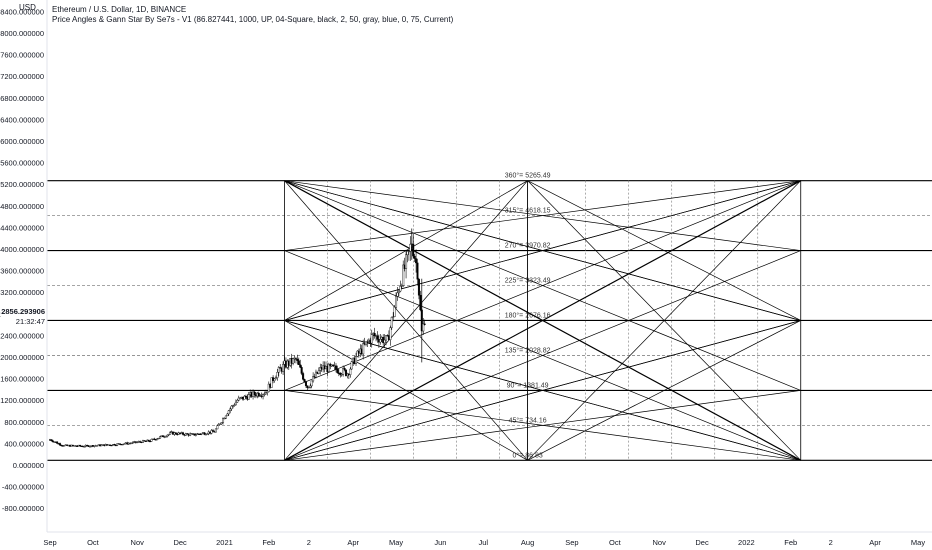  What do you see at coordinates (268, 542) in the screenshot?
I see `x-tick-label: Feb` at bounding box center [268, 542].